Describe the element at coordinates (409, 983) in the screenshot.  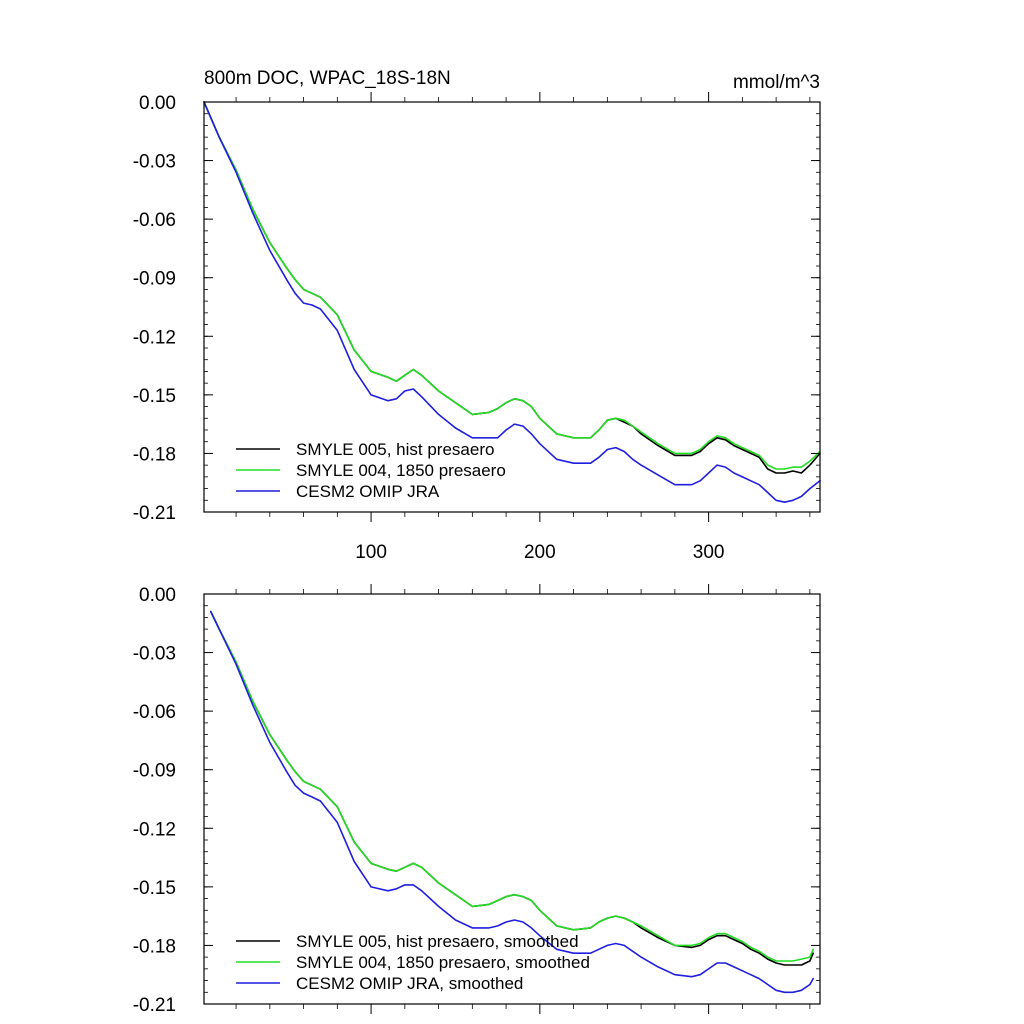
I see `legend-label: CESM2 OMIP JRA, smoothed` at that location.